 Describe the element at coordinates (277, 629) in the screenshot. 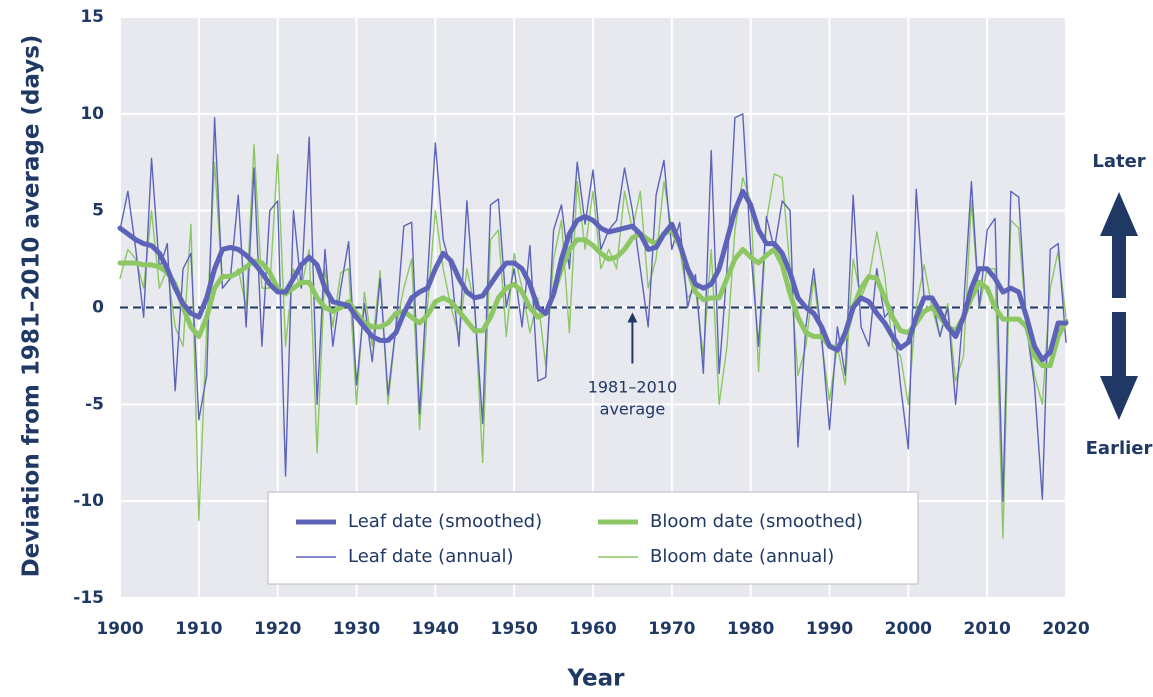

I see `x-tick-label: 1920` at that location.